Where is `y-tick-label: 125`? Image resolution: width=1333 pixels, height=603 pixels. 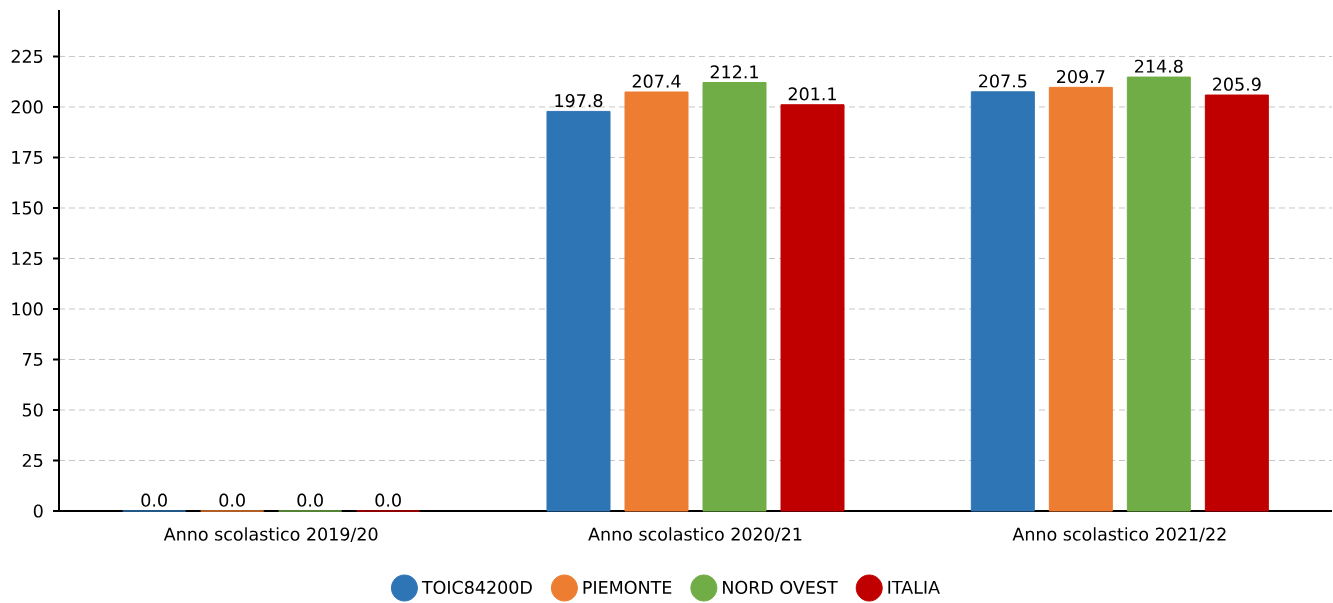
y-tick-label: 125 is located at coordinates (27, 258).